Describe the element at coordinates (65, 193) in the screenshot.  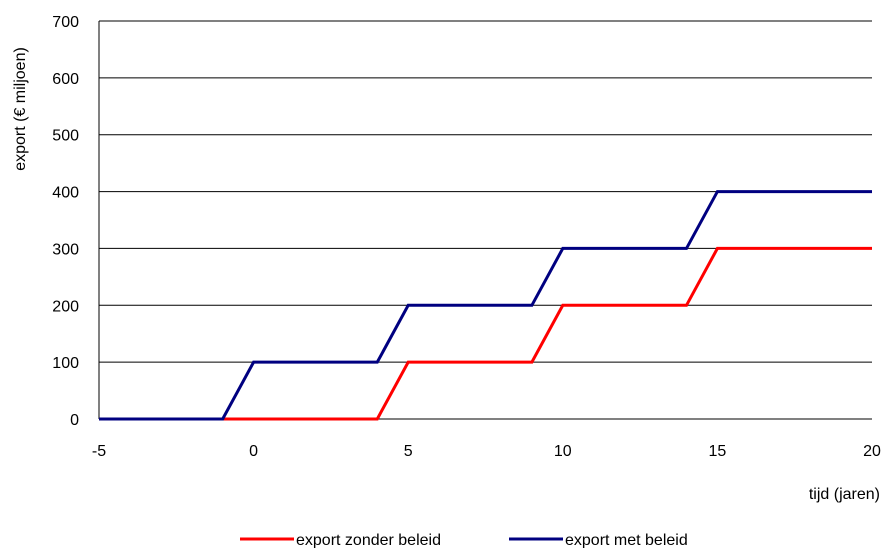
I see `y-tick-label: 400` at that location.